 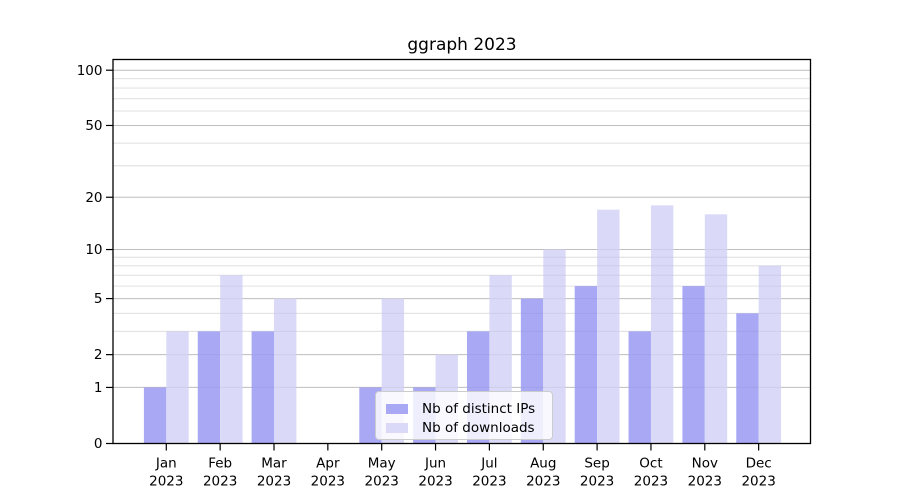 What do you see at coordinates (90, 71) in the screenshot?
I see `y-tick-label: 100` at bounding box center [90, 71].